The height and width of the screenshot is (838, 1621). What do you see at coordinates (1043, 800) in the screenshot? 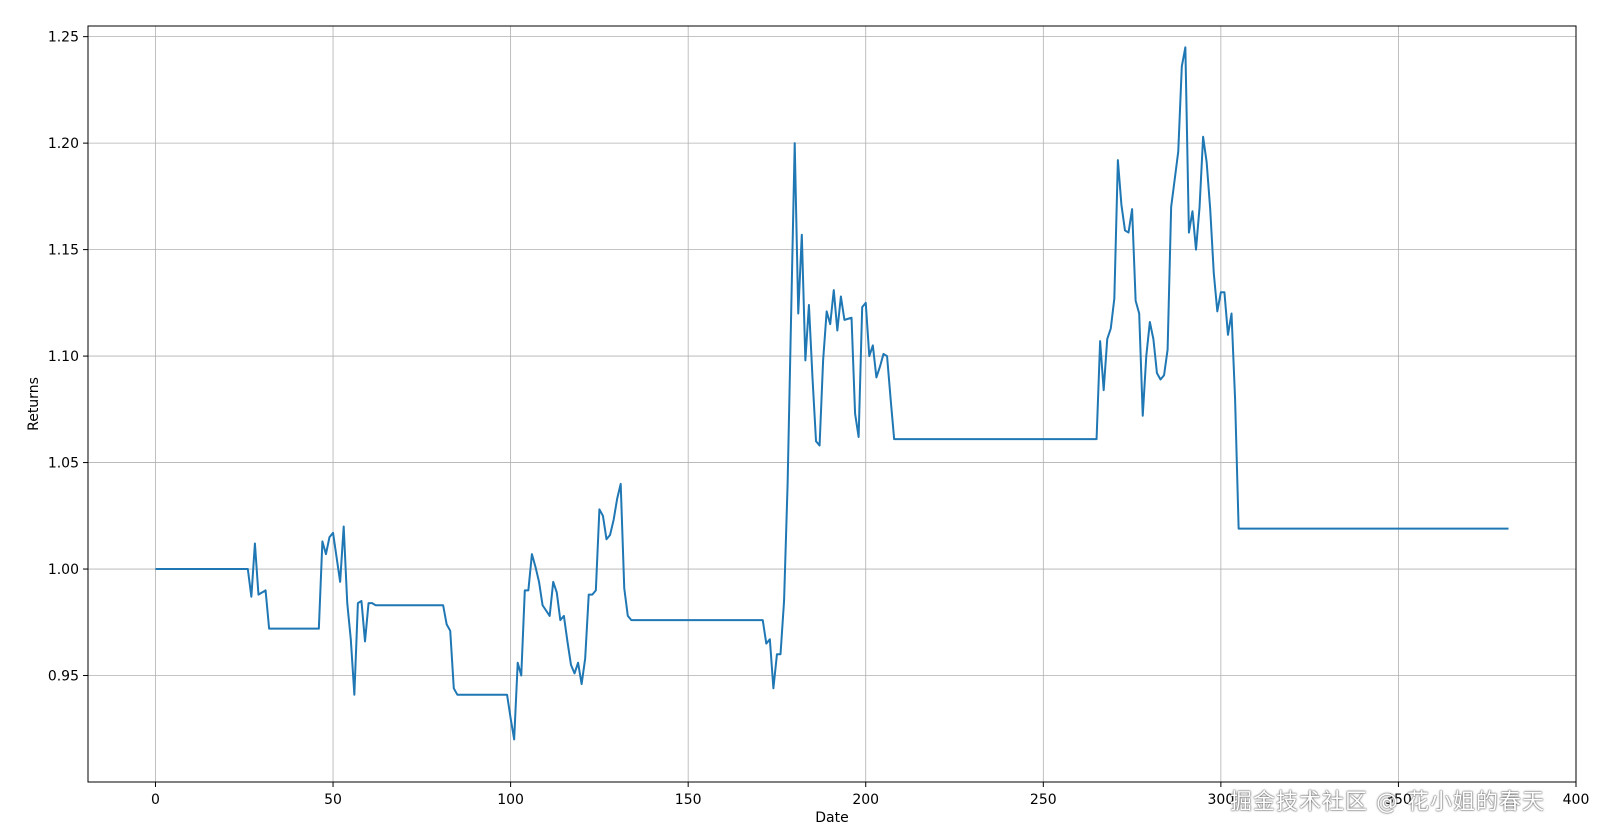
I see `x-tick-label: 250` at bounding box center [1043, 800].